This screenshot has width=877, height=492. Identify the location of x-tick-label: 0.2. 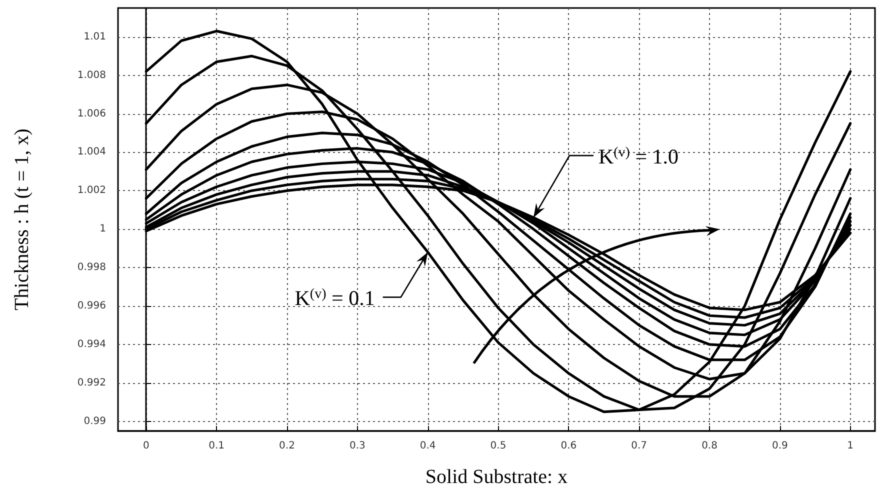
(287, 446).